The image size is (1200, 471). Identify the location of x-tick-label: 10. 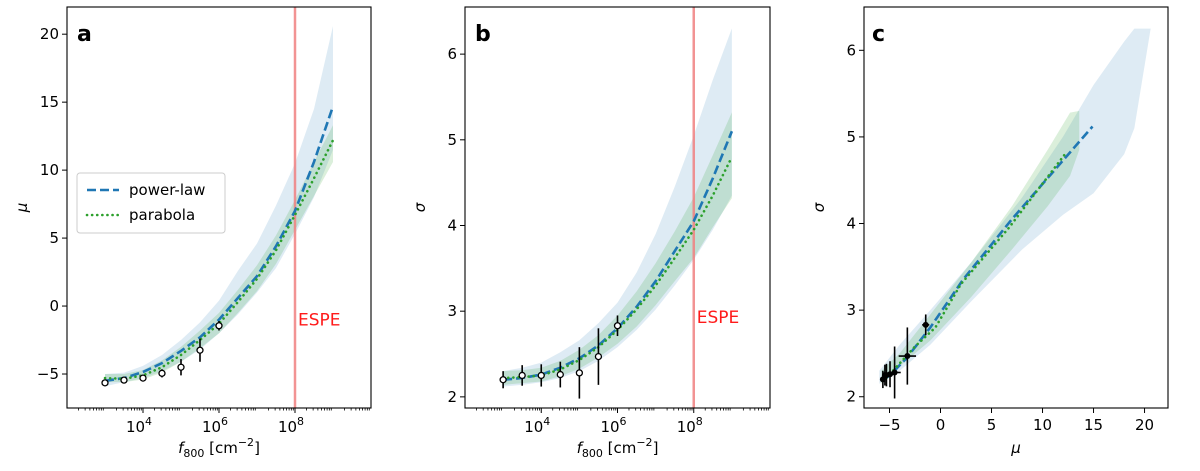
(1042, 425).